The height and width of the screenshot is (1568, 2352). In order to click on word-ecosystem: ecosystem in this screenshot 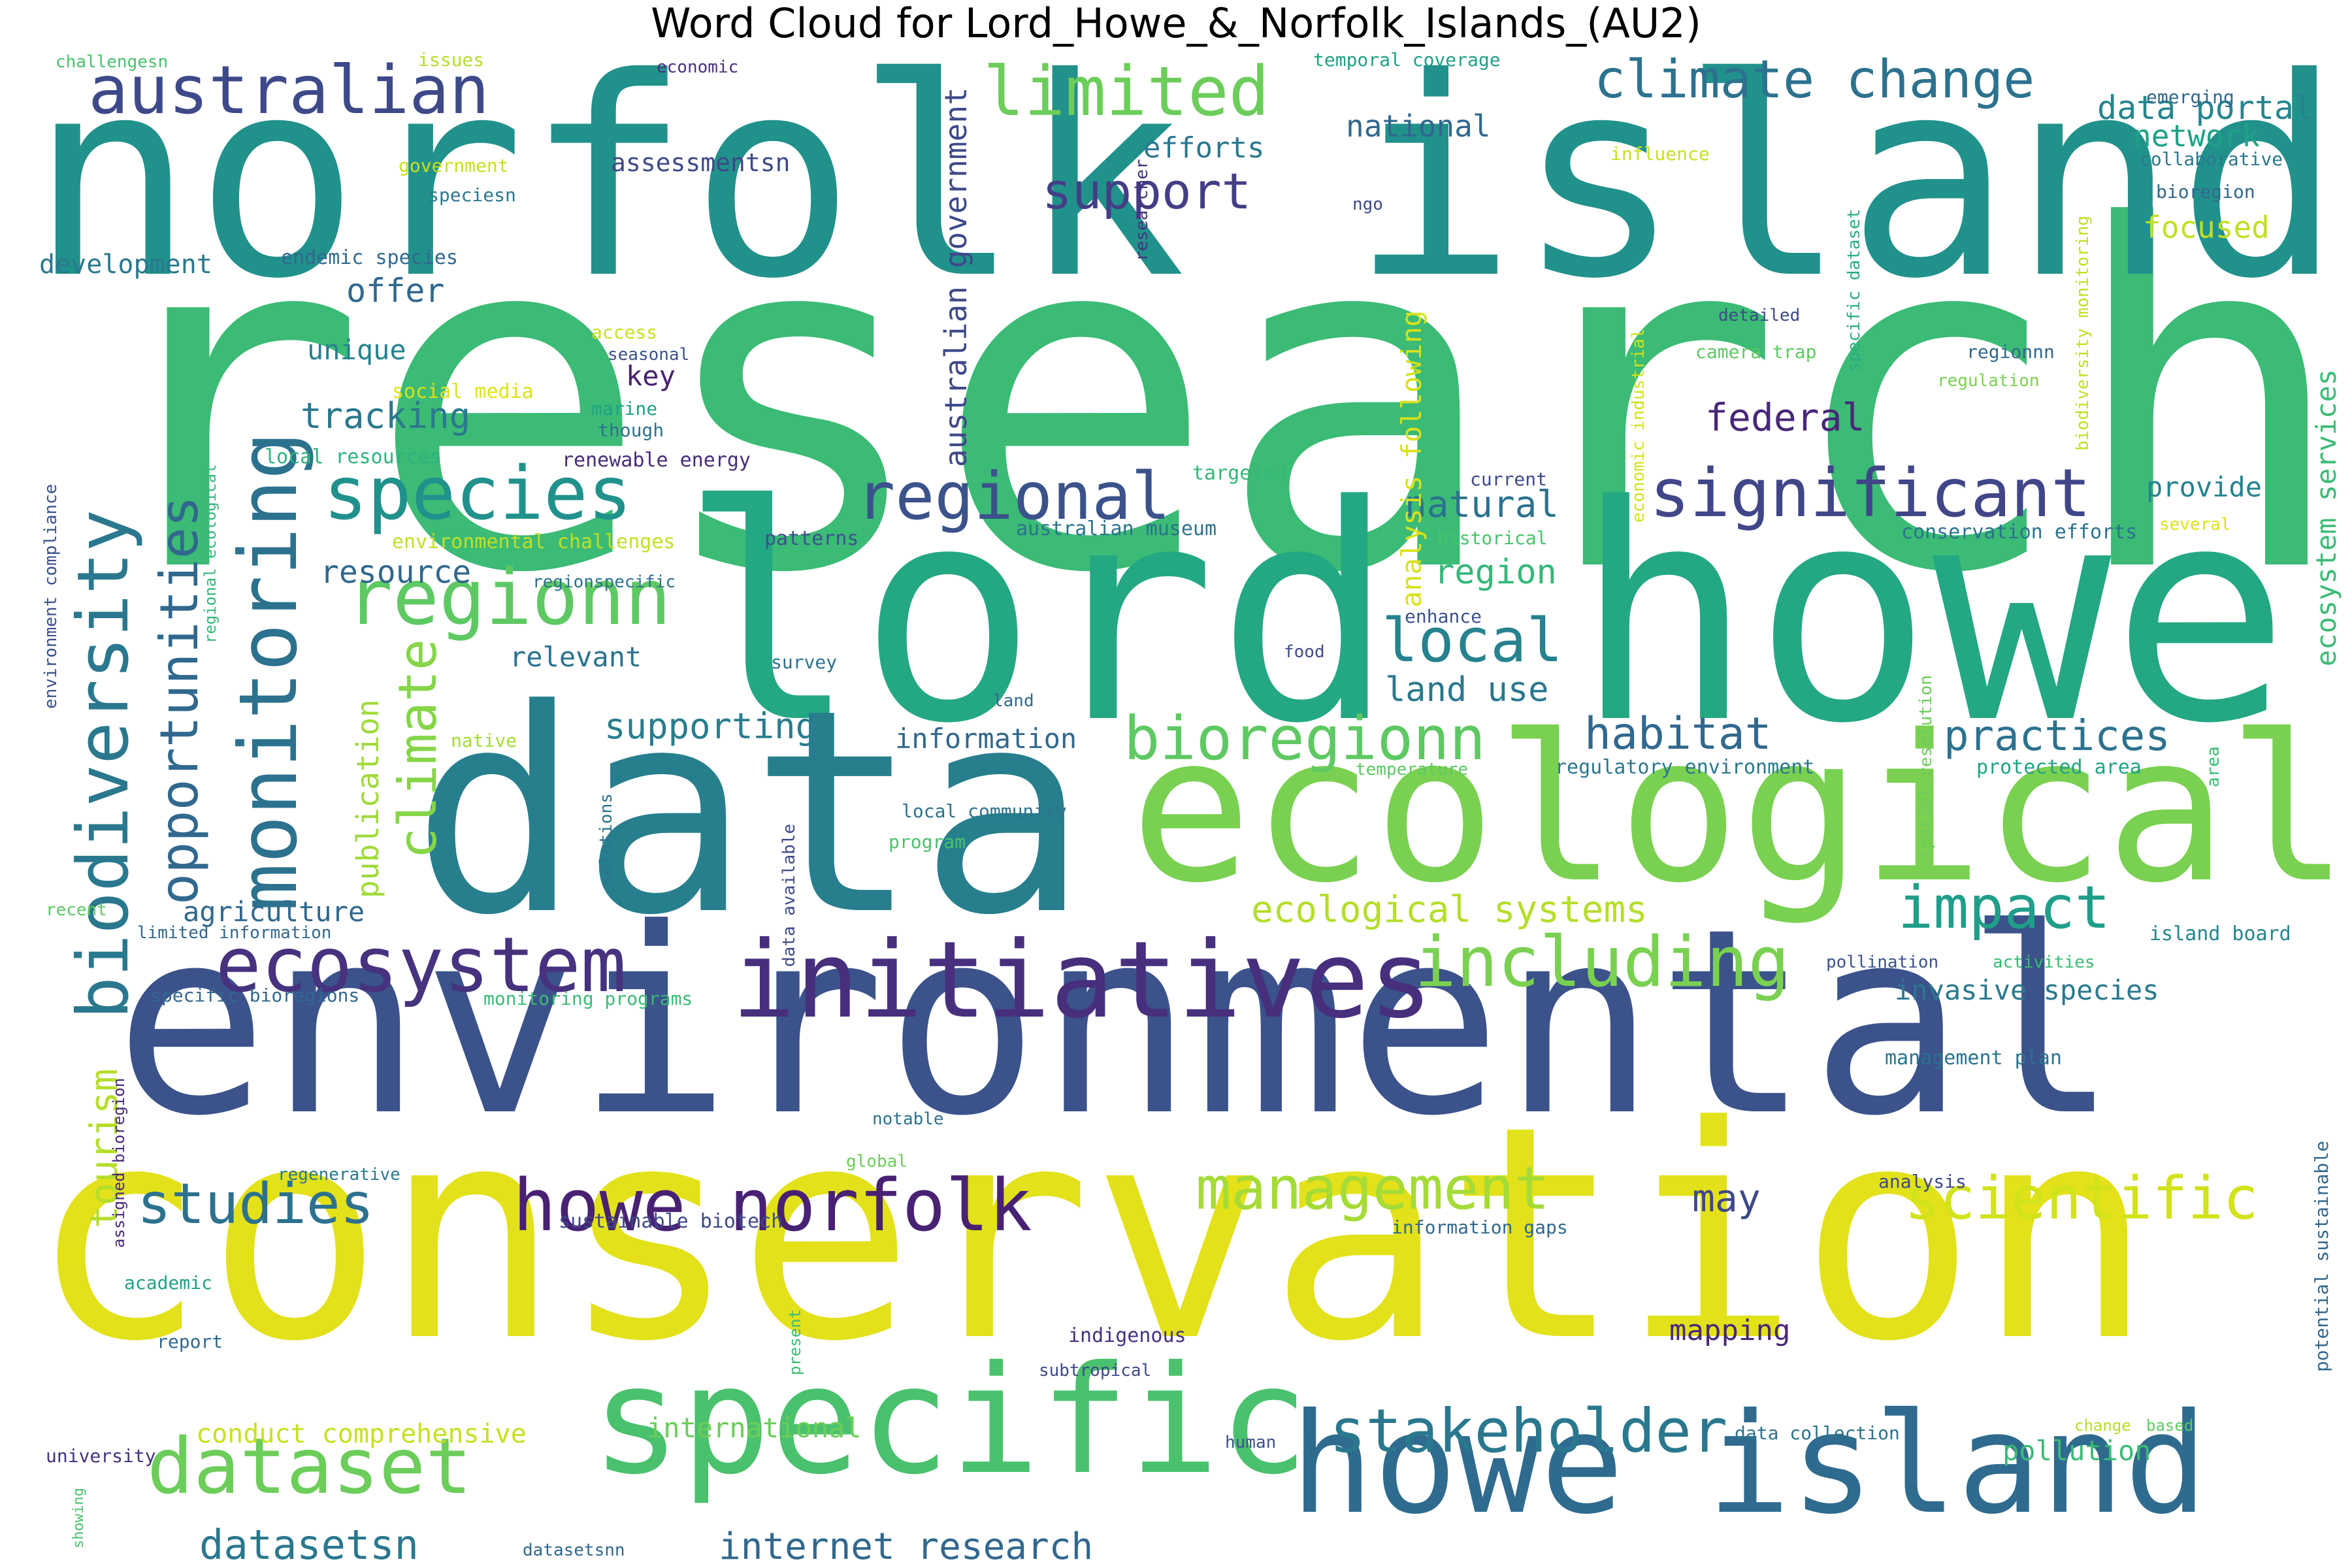, I will do `click(421, 965)`.